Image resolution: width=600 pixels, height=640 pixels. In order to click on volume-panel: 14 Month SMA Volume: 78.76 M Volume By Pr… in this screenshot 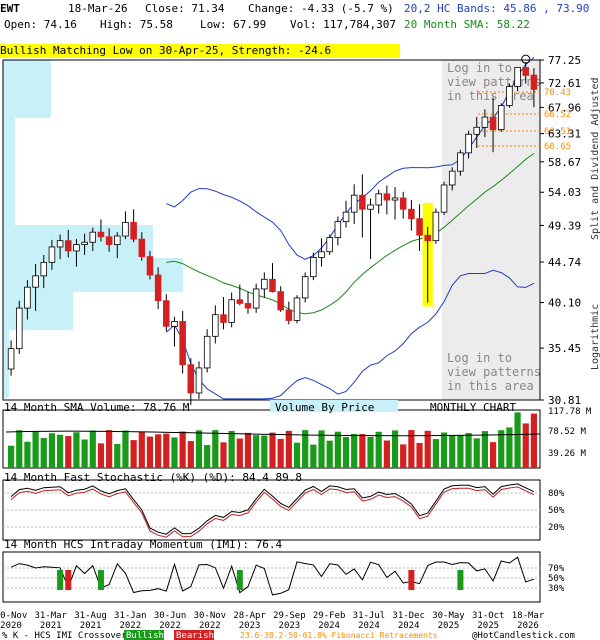, I will do `click(297, 434)`.